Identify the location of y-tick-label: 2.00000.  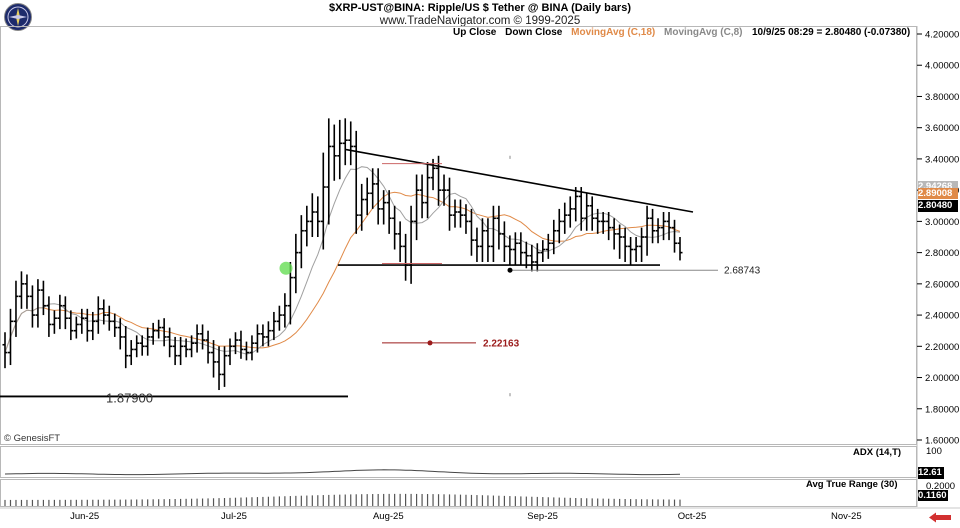
(942, 378).